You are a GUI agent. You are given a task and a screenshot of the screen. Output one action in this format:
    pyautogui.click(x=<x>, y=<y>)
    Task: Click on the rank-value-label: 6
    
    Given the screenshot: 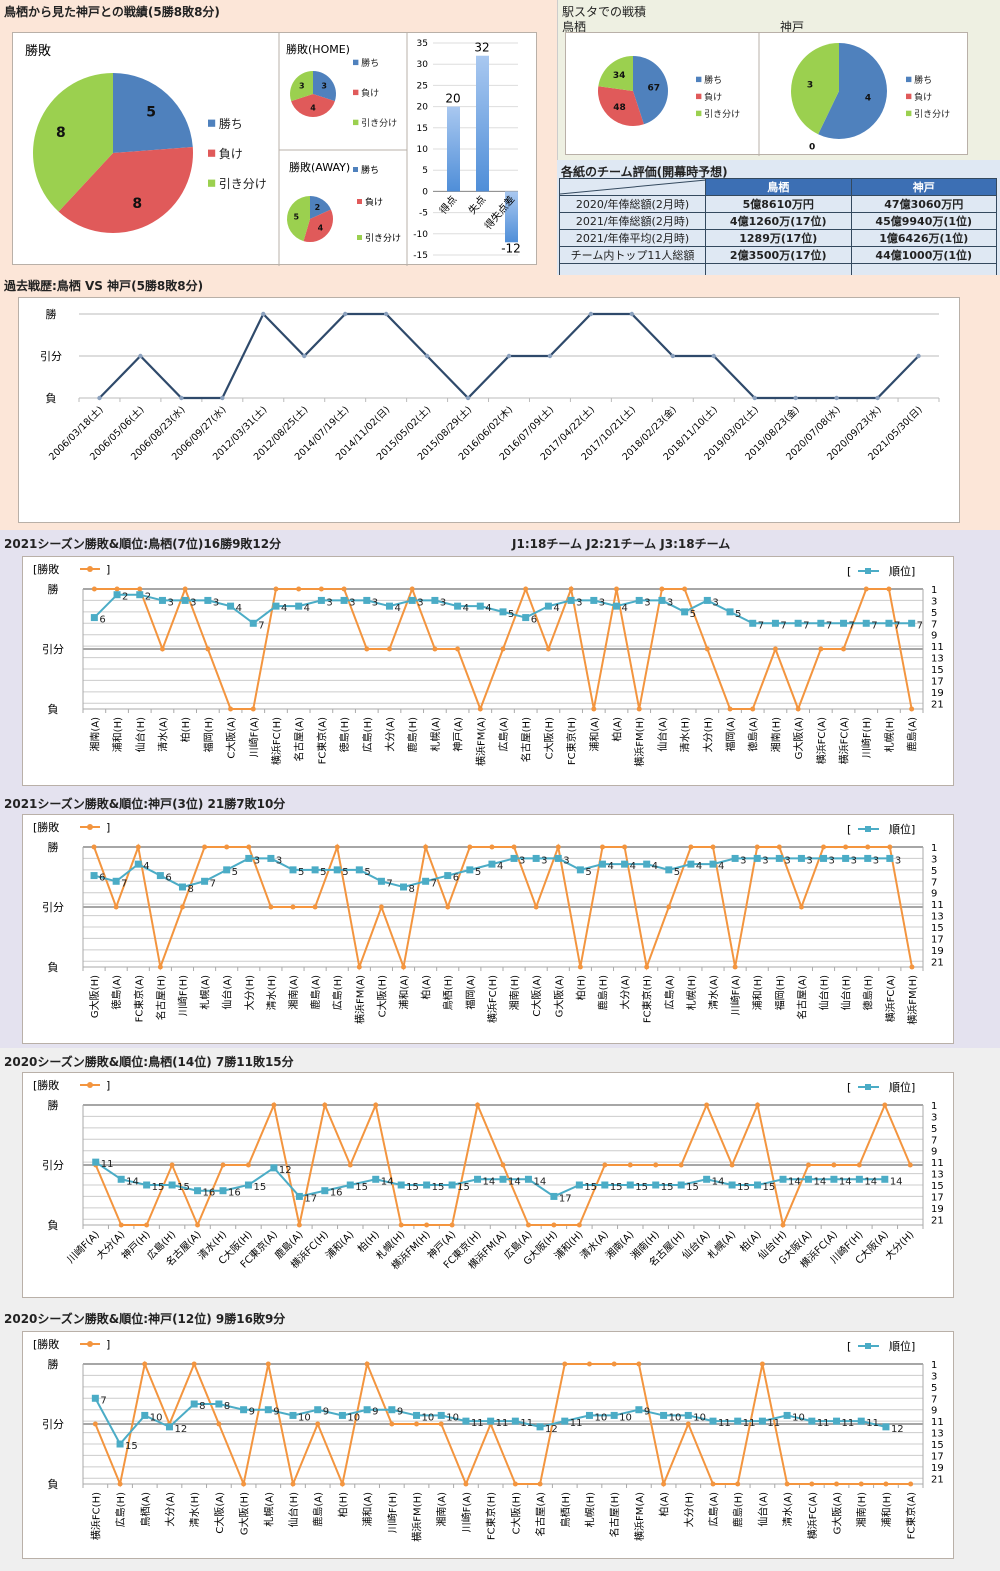 What is the action you would take?
    pyautogui.click(x=102, y=620)
    